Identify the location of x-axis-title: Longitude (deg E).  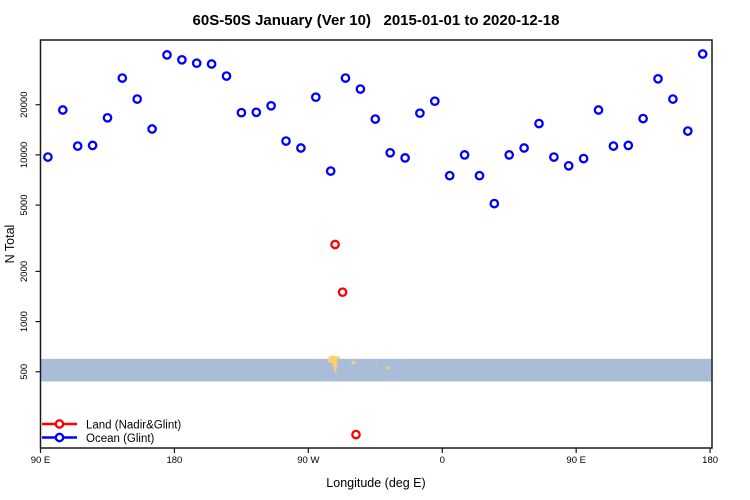
(375, 483).